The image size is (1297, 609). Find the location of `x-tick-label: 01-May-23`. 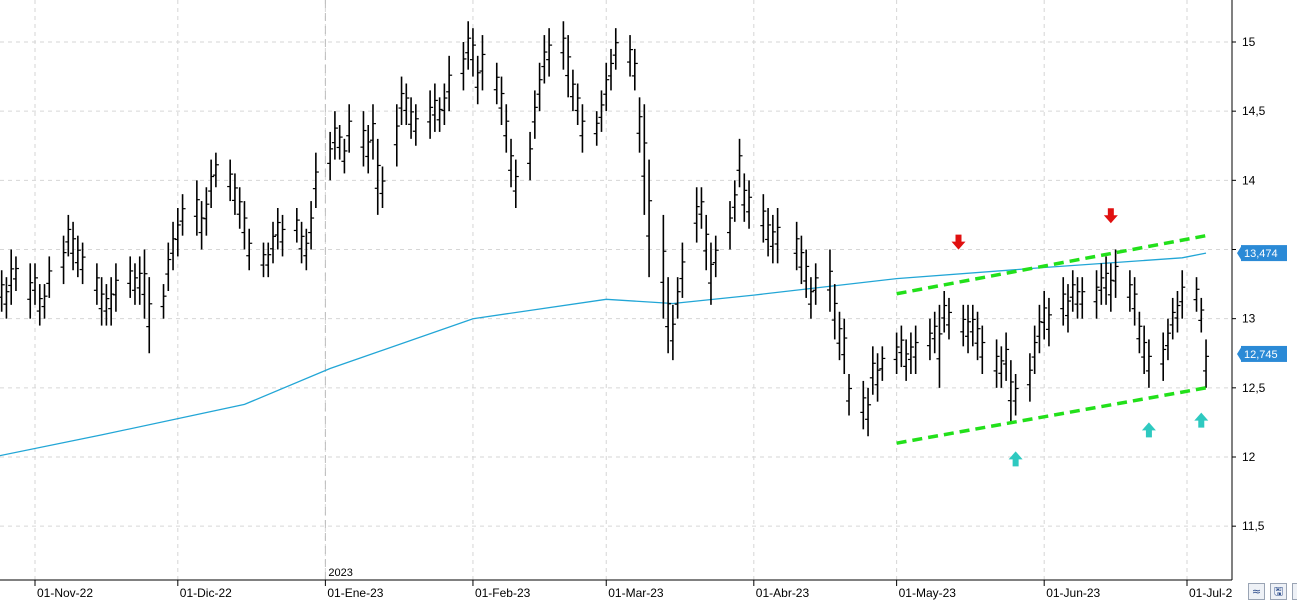

x-tick-label: 01-May-23 is located at coordinates (928, 593).